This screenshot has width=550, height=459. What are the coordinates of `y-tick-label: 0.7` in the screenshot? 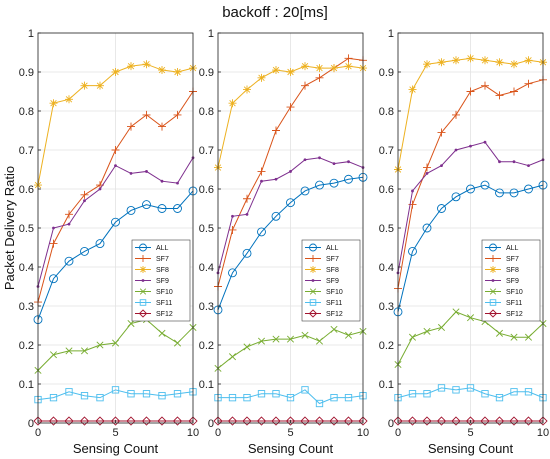 It's located at (386, 151).